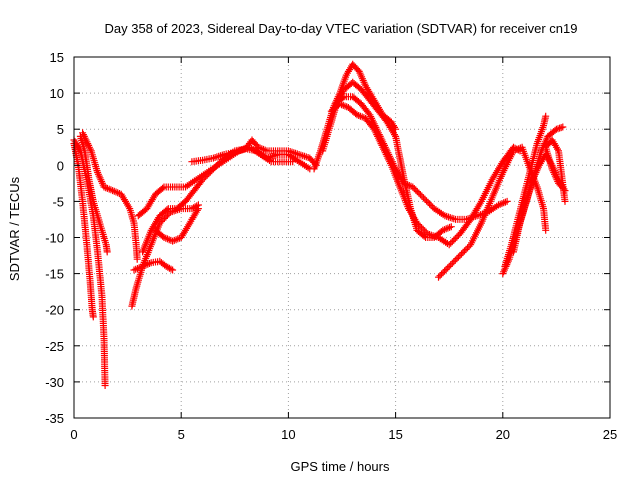  What do you see at coordinates (57, 57) in the screenshot?
I see `y-tick-label: 15` at bounding box center [57, 57].